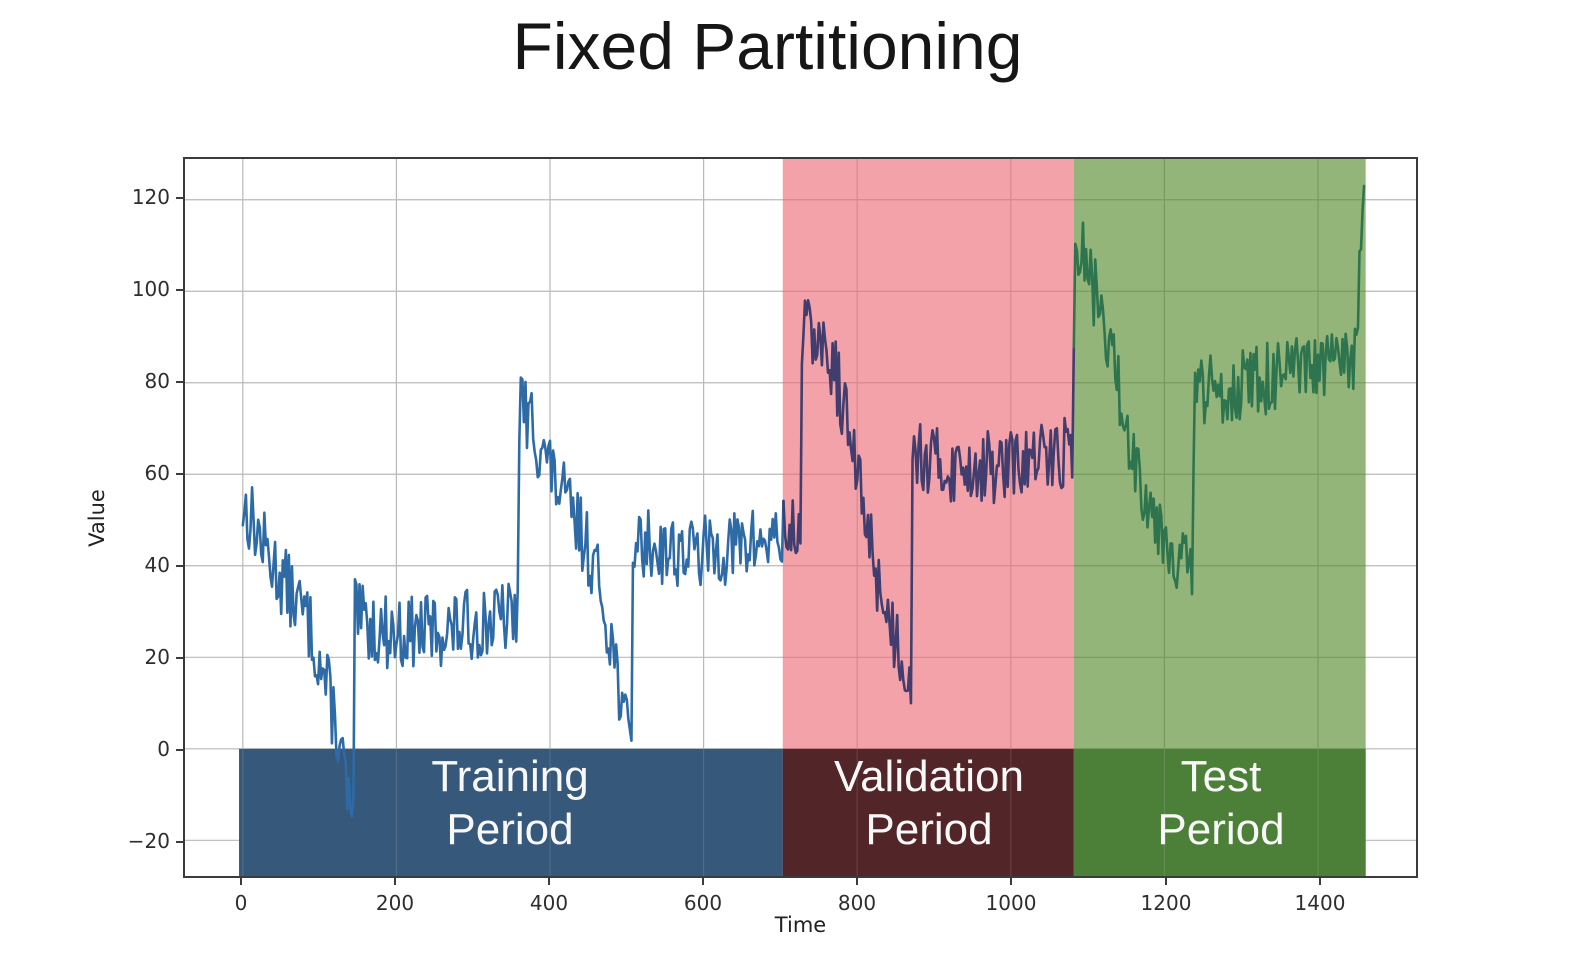 Image resolution: width=1590 pixels, height=962 pixels. Describe the element at coordinates (929, 502) in the screenshot. I see `series-line-validation` at that location.